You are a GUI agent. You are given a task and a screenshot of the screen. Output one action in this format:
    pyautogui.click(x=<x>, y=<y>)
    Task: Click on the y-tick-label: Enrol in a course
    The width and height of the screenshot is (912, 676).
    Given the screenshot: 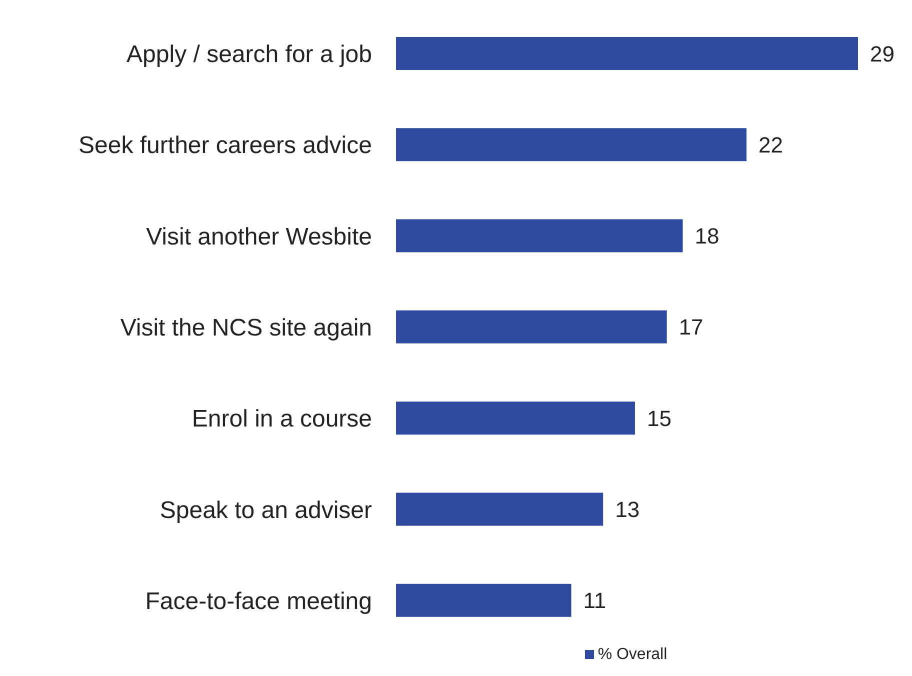 What is the action you would take?
    pyautogui.click(x=282, y=419)
    